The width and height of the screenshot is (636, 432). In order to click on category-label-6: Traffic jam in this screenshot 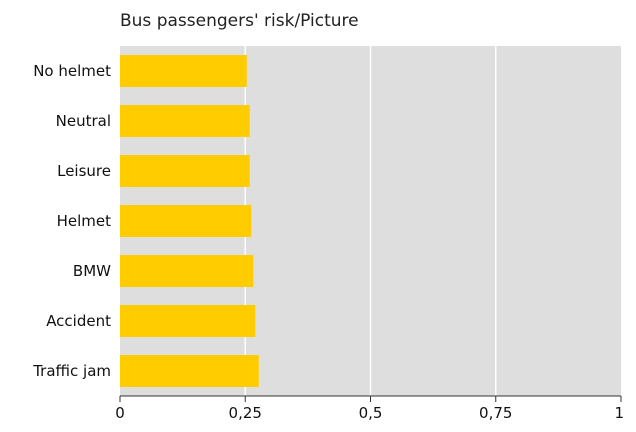, I will do `click(71, 371)`.